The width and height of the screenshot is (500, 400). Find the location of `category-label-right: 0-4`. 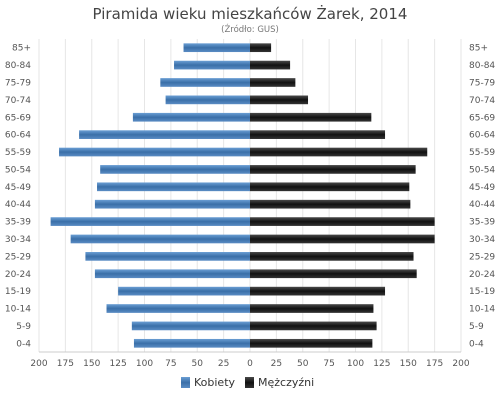

category-label-right: 0-4 is located at coordinates (476, 344).